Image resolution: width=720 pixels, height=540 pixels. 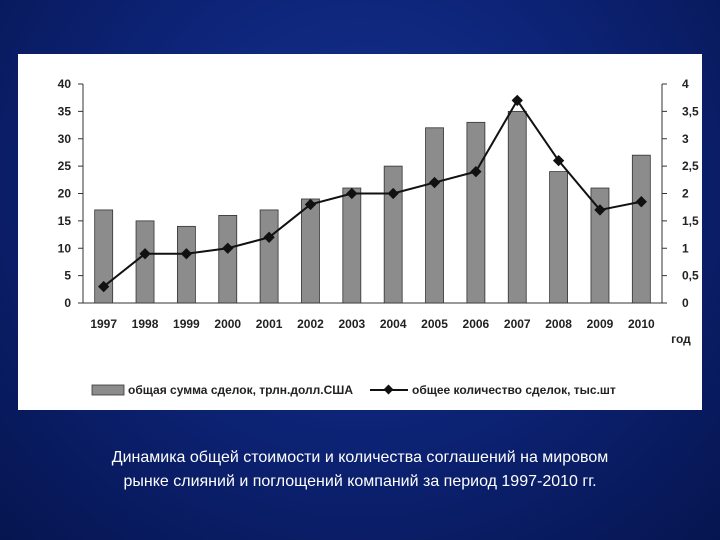 I want to click on y-right-tick-label: 1, so click(x=685, y=248).